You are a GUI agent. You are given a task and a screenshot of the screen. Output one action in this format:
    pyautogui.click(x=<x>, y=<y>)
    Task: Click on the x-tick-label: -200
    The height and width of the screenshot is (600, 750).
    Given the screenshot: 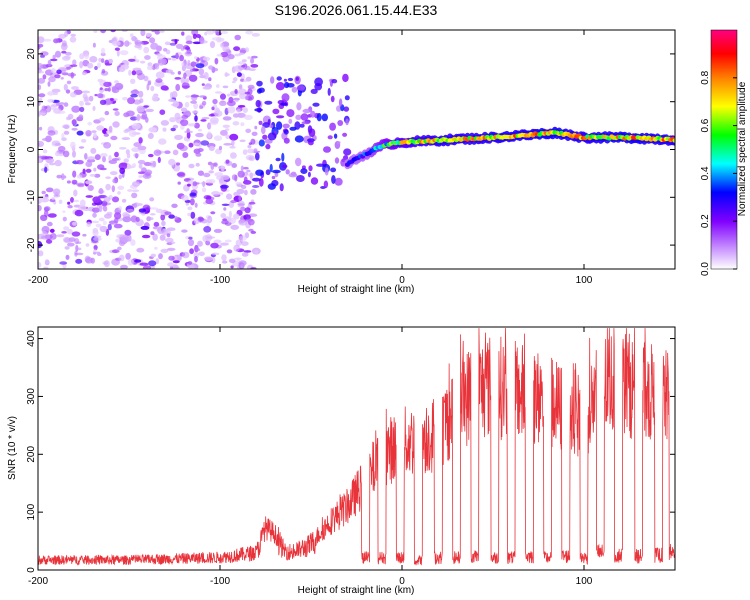 What is the action you would take?
    pyautogui.click(x=38, y=280)
    